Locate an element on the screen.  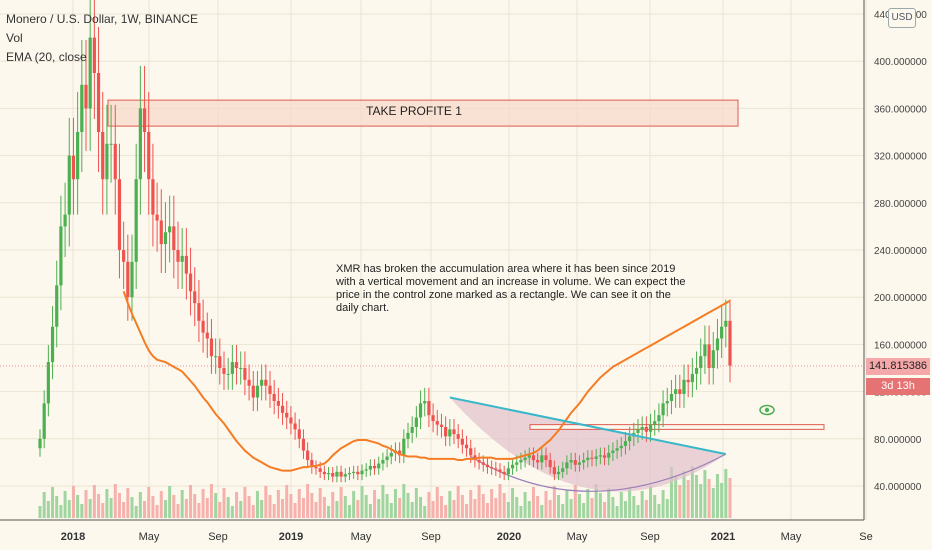
volume-indicator-label: Vol is located at coordinates (14, 38).